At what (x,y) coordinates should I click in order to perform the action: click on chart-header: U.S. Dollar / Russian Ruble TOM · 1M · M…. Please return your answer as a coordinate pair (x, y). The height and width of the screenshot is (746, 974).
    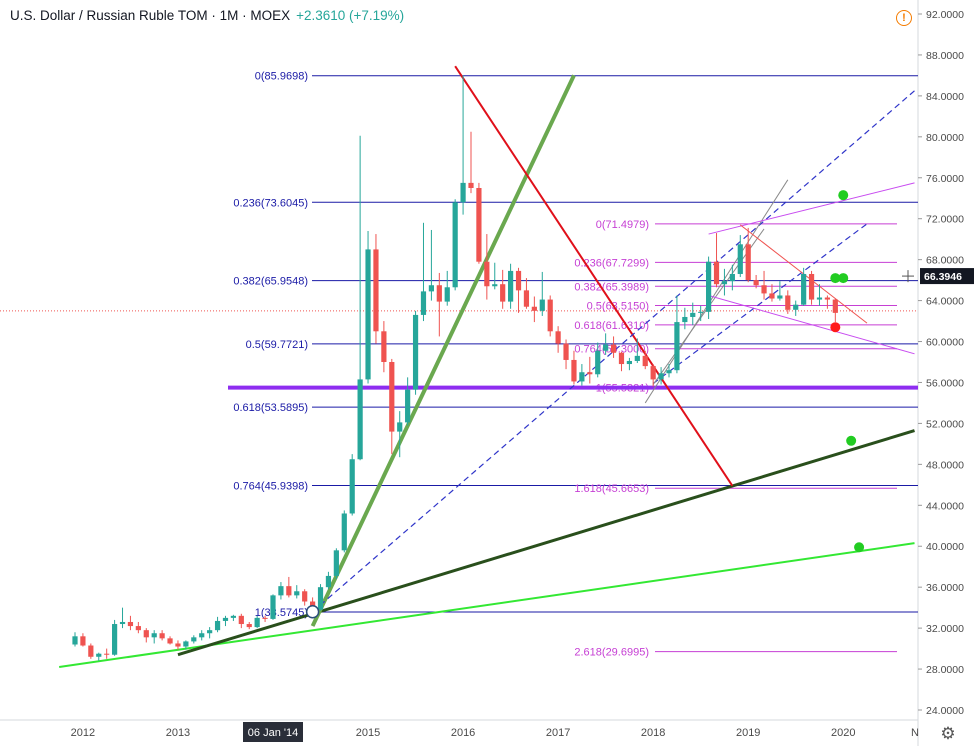
    Looking at the image, I should click on (207, 15).